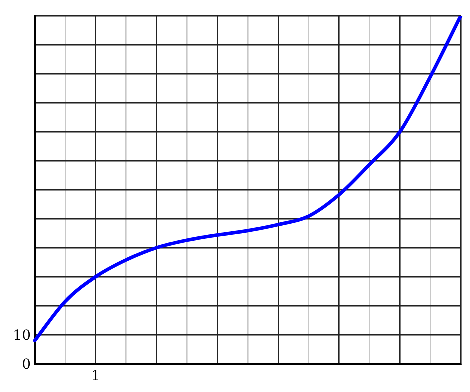 The height and width of the screenshot is (392, 470). I want to click on y-tick-label: 10, so click(22, 336).